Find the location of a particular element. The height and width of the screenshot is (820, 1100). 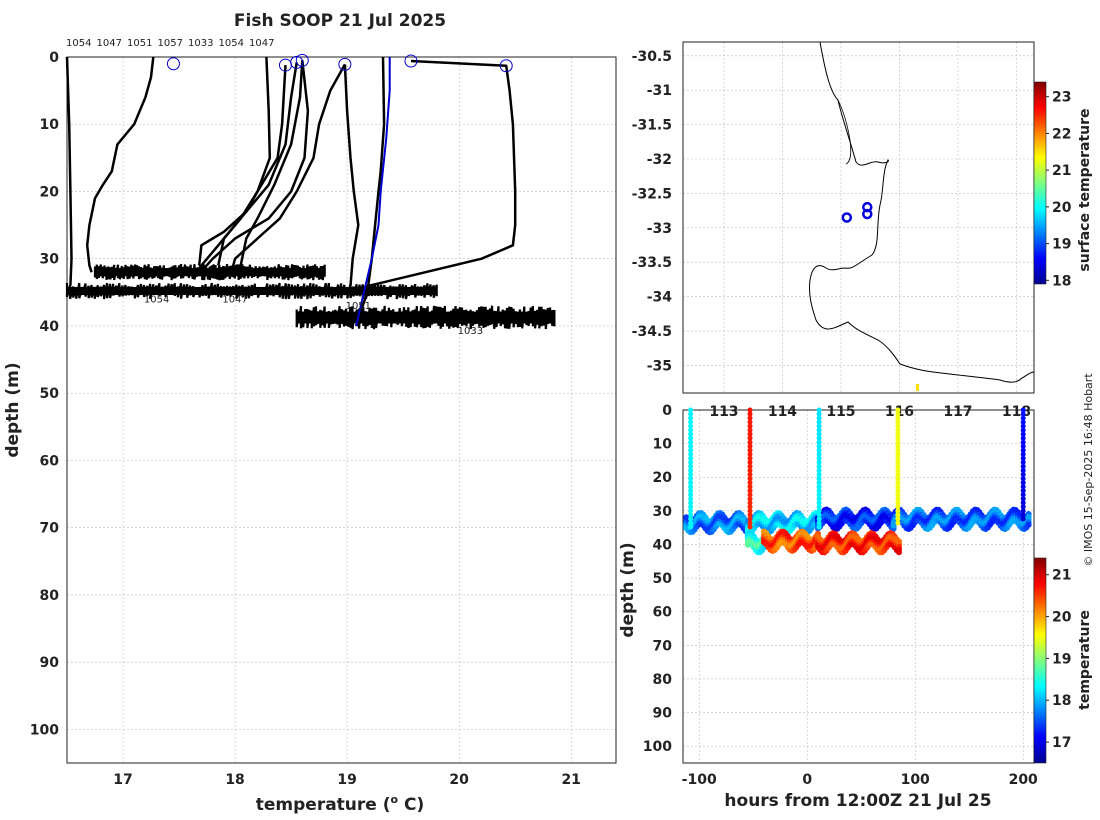

depth-time-y-tick-label: 80 is located at coordinates (663, 680).